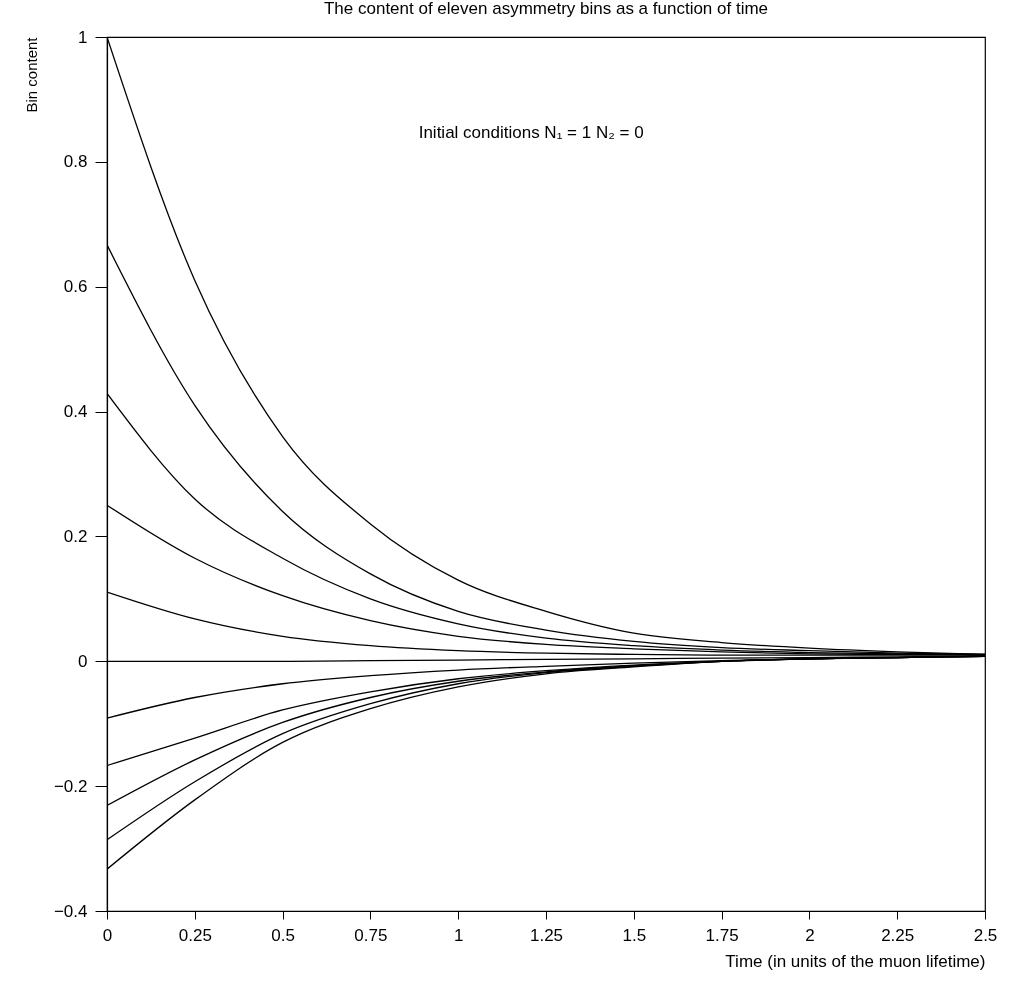  I want to click on x-tick-label: 0, so click(107, 935).